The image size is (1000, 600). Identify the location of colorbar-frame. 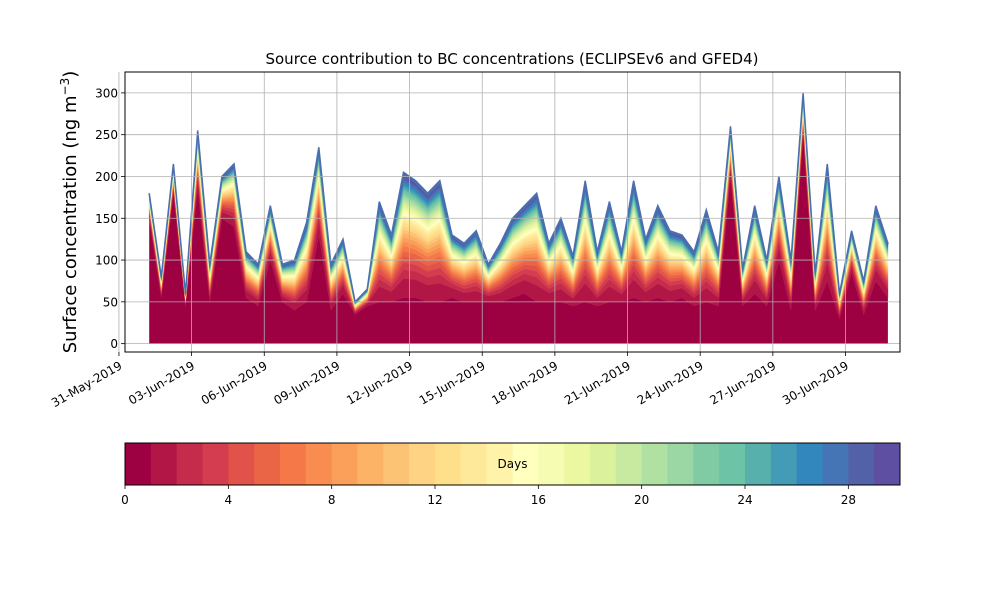
(512, 464).